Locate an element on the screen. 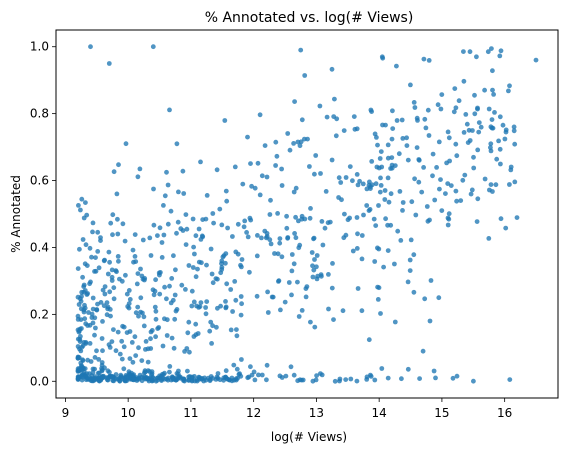  x-tick-label: 9 is located at coordinates (66, 413).